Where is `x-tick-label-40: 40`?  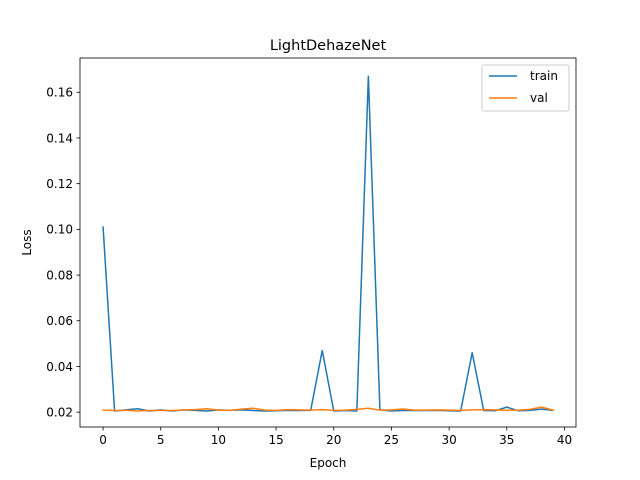
x-tick-label-40: 40 is located at coordinates (564, 440).